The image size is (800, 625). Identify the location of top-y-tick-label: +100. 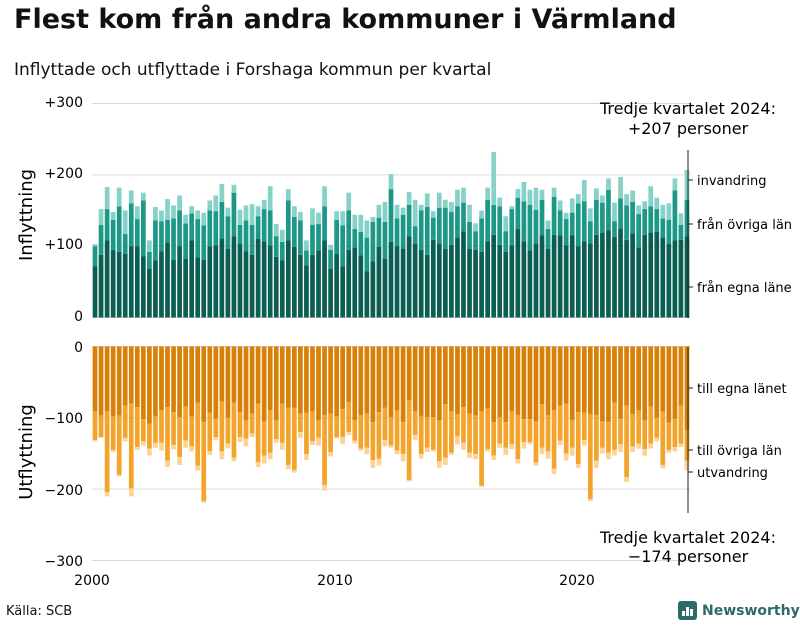
(64, 245).